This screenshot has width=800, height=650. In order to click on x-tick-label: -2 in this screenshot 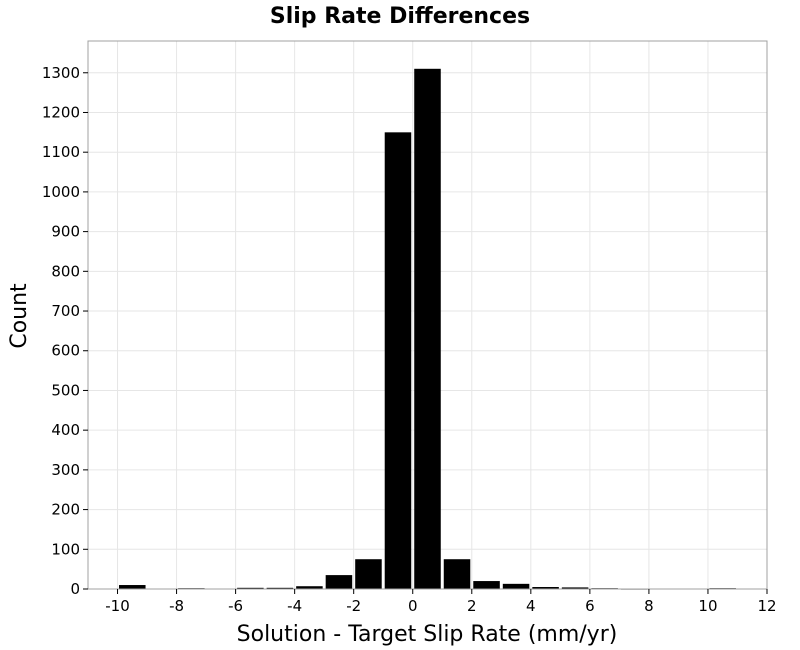, I will do `click(353, 606)`.